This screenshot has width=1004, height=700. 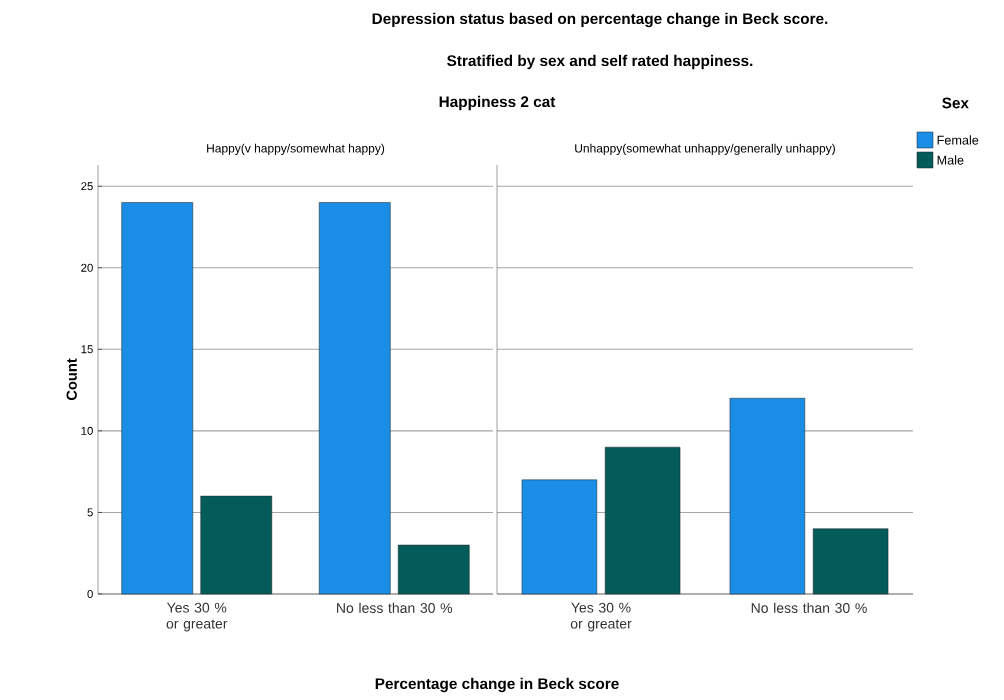 What do you see at coordinates (950, 160) in the screenshot?
I see `legend-label: Male` at bounding box center [950, 160].